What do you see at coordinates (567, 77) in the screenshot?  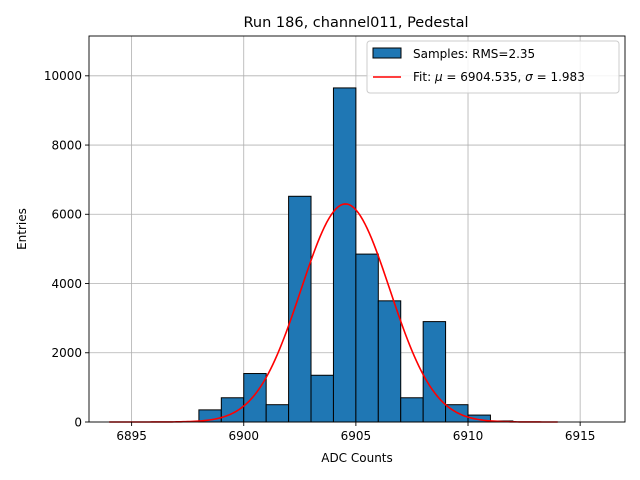 I see `legend-fit-sigma-value: 1.983` at bounding box center [567, 77].